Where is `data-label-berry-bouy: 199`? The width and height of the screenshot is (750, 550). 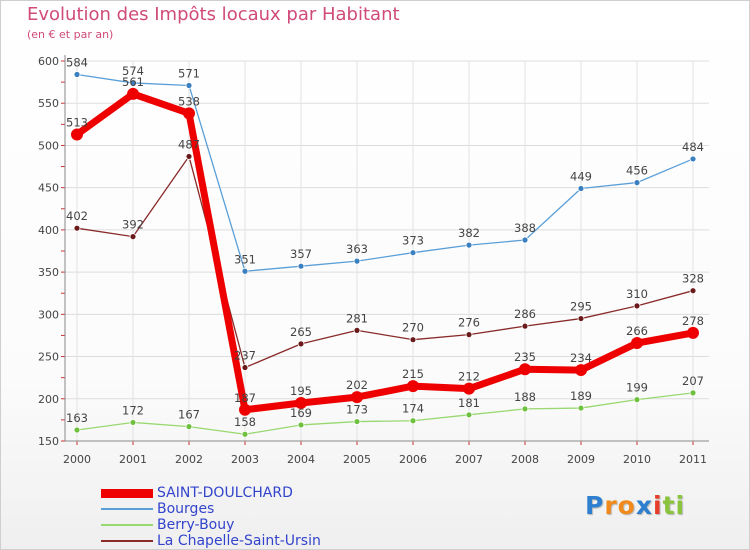 data-label-berry-bouy: 199 is located at coordinates (637, 388).